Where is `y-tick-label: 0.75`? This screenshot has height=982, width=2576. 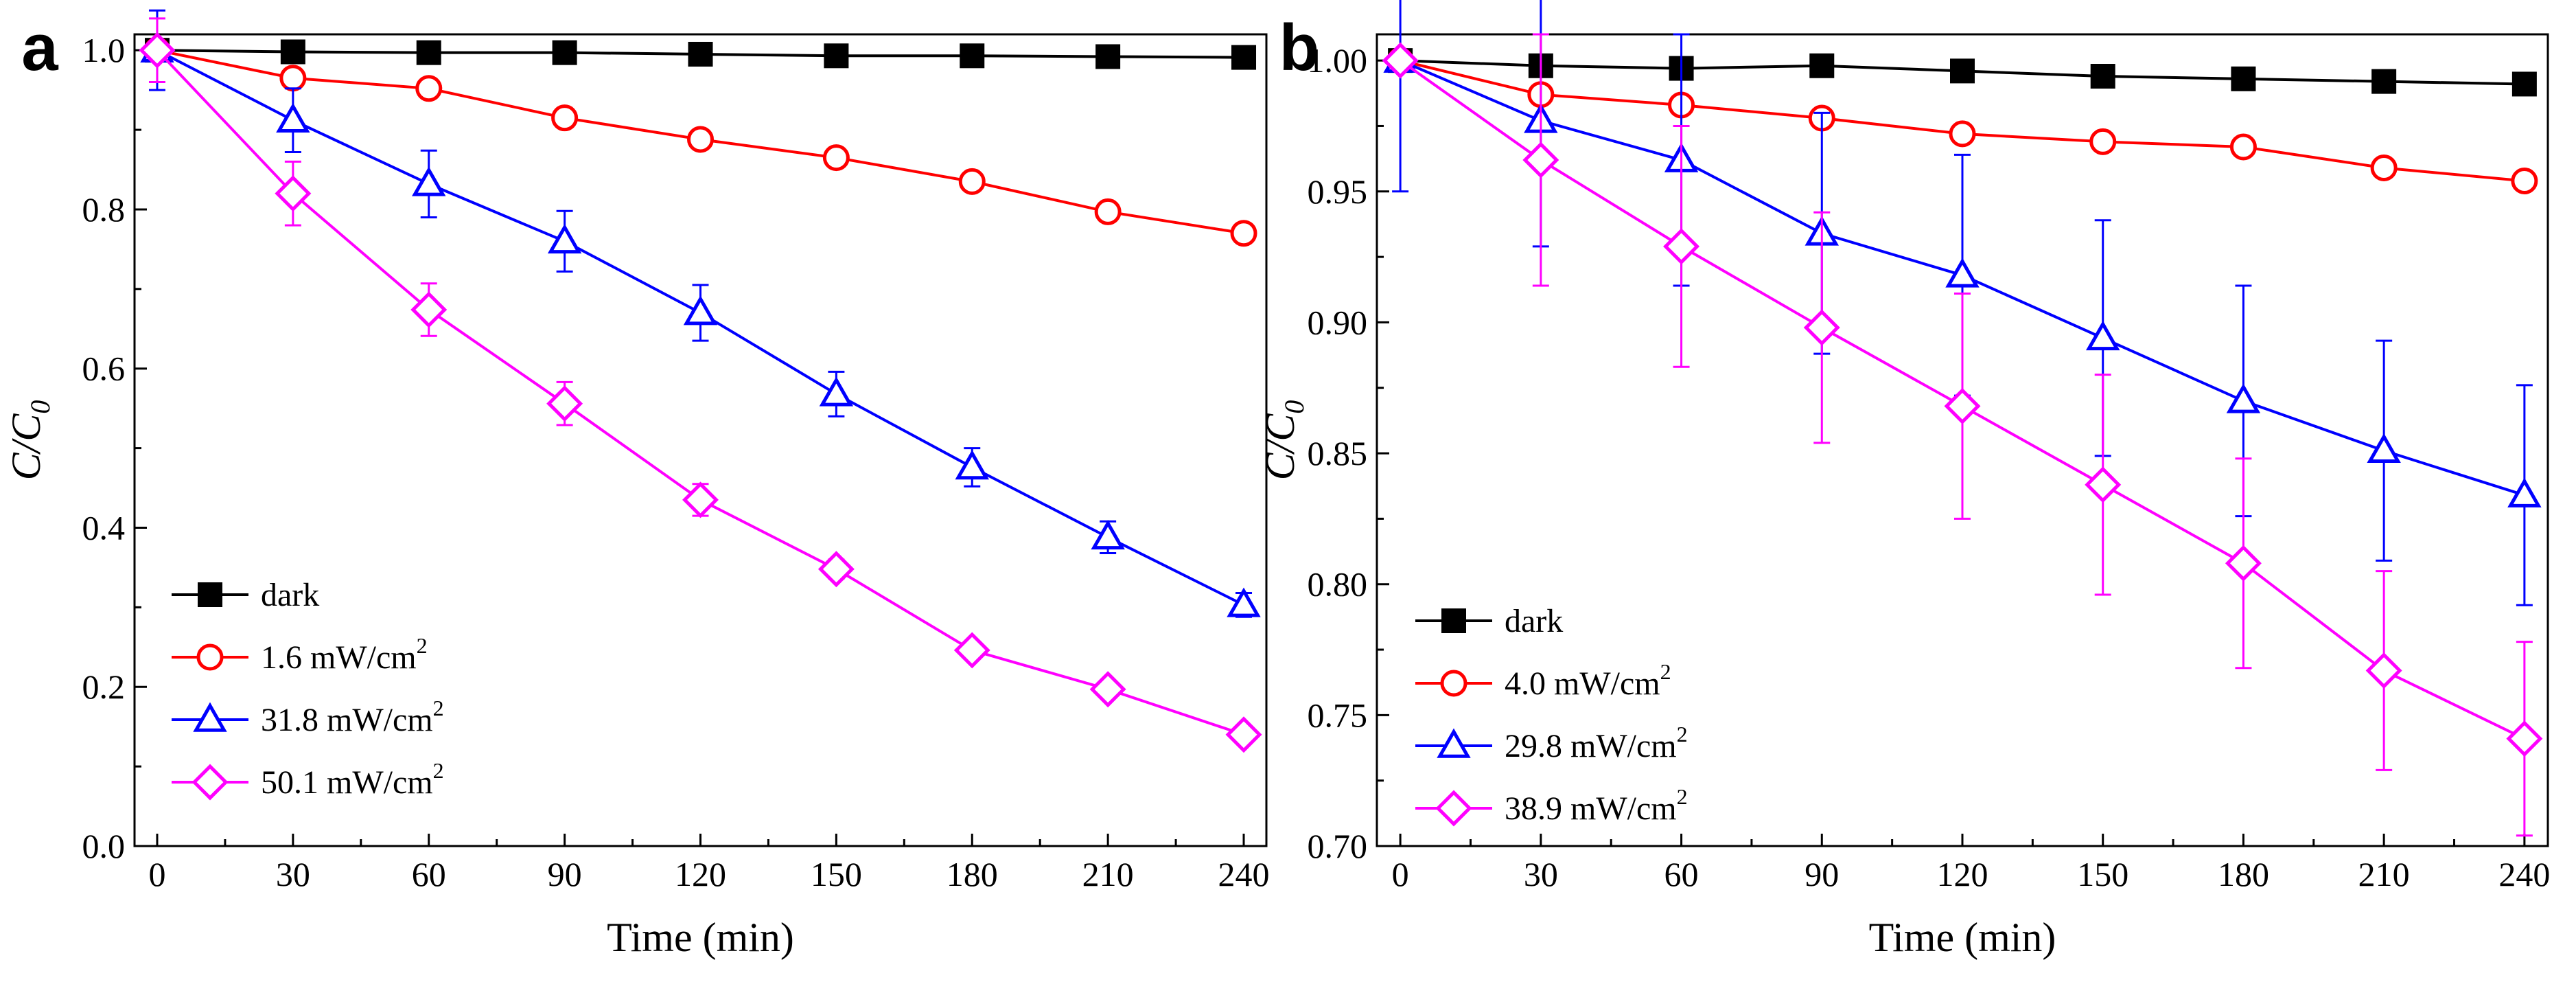 y-tick-label: 0.75 is located at coordinates (1338, 715).